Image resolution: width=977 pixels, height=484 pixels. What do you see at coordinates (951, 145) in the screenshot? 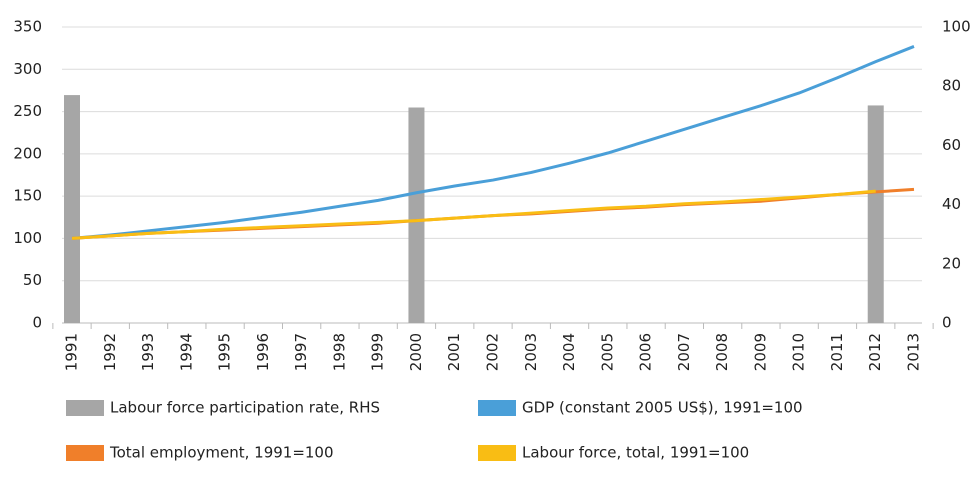
I see `y2-tick-label: 60` at bounding box center [951, 145].